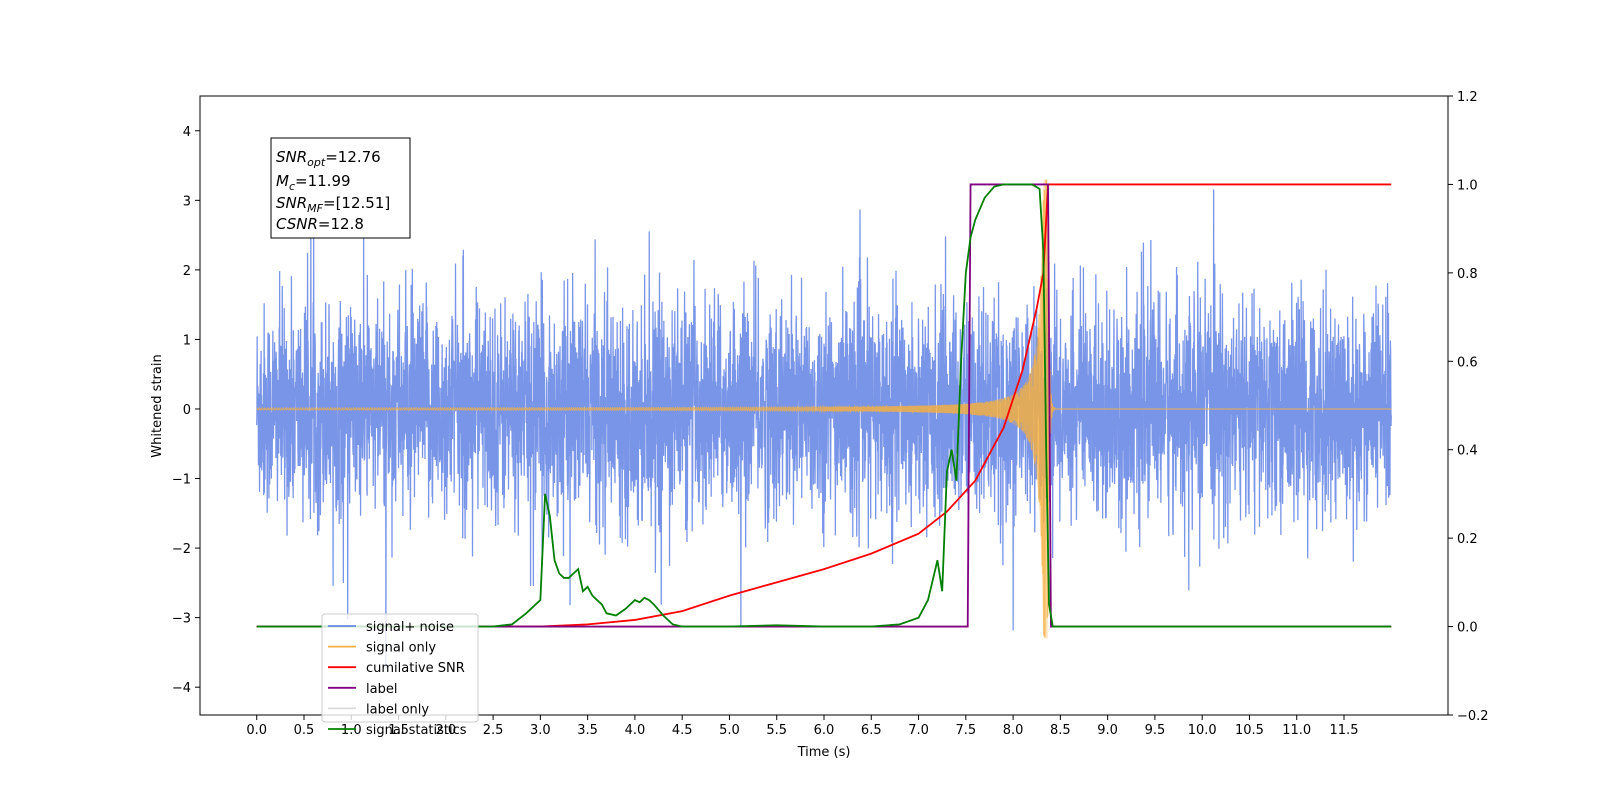  What do you see at coordinates (181, 549) in the screenshot?
I see `y-tick-label-left: −2` at bounding box center [181, 549].